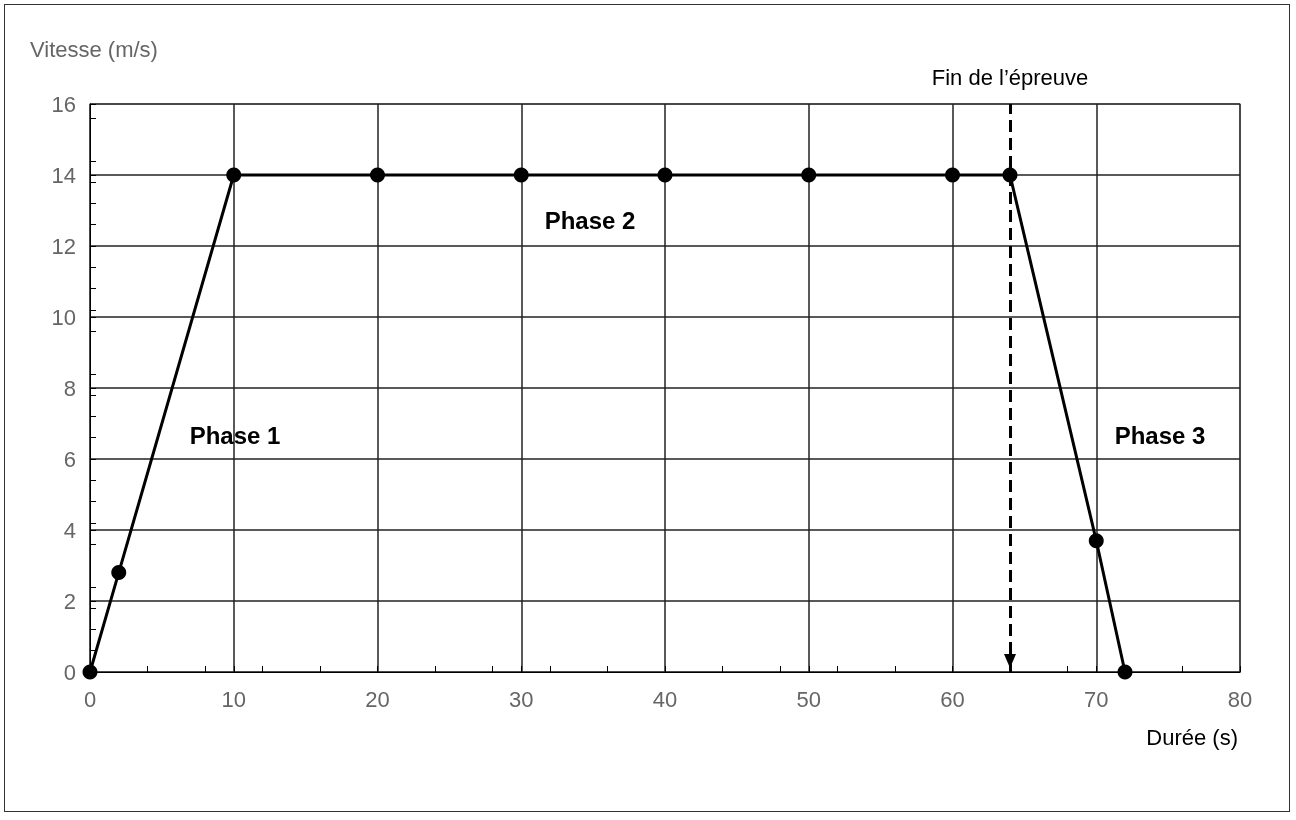 This screenshot has height=820, width=1296. What do you see at coordinates (69, 388) in the screenshot?
I see `y-tick-label: 8` at bounding box center [69, 388].